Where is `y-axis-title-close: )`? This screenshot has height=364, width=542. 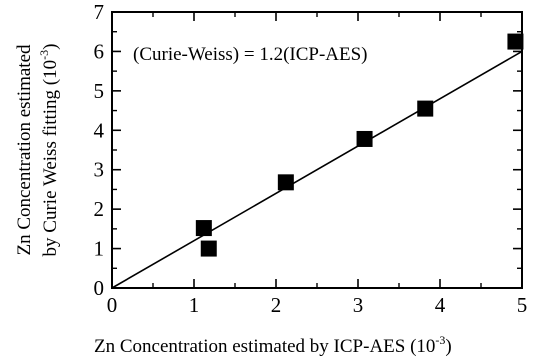 y-axis-title-close: ) is located at coordinates (50, 47).